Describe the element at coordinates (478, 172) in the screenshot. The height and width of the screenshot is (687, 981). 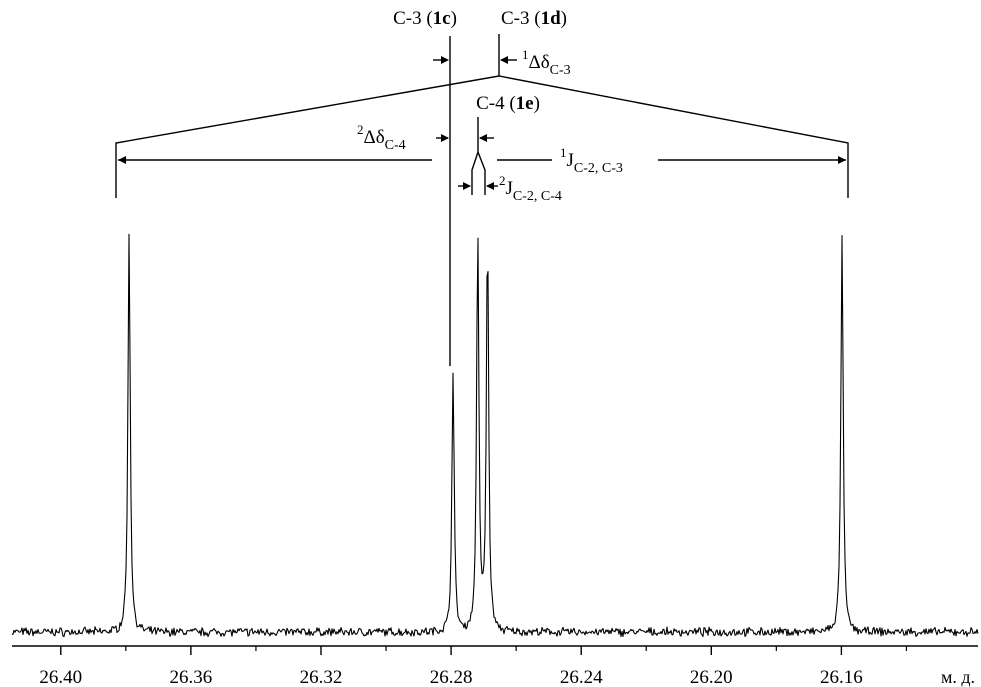
I see `roof-line-2j` at that location.